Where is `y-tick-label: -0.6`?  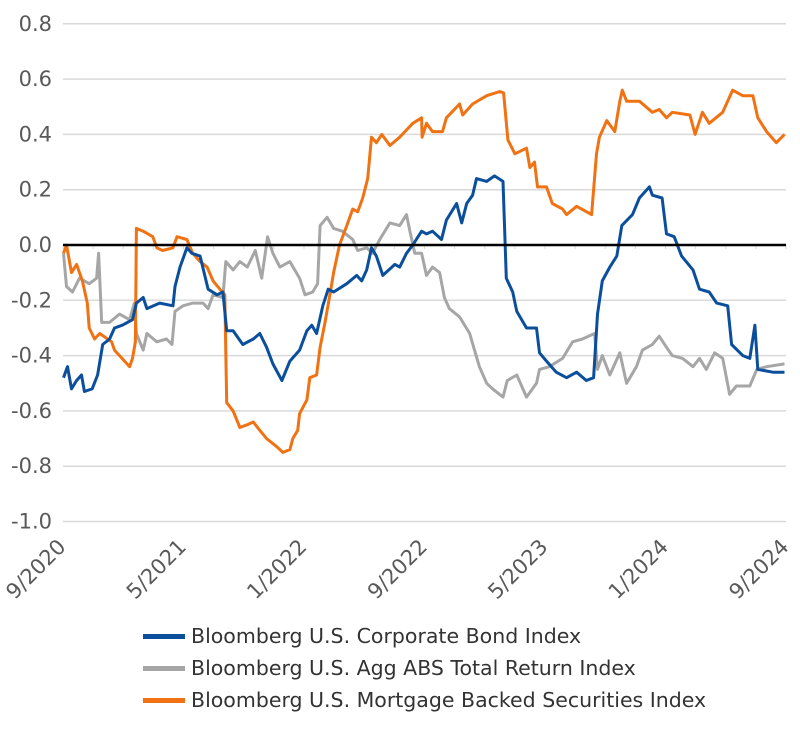
y-tick-label: -0.6 is located at coordinates (31, 411).